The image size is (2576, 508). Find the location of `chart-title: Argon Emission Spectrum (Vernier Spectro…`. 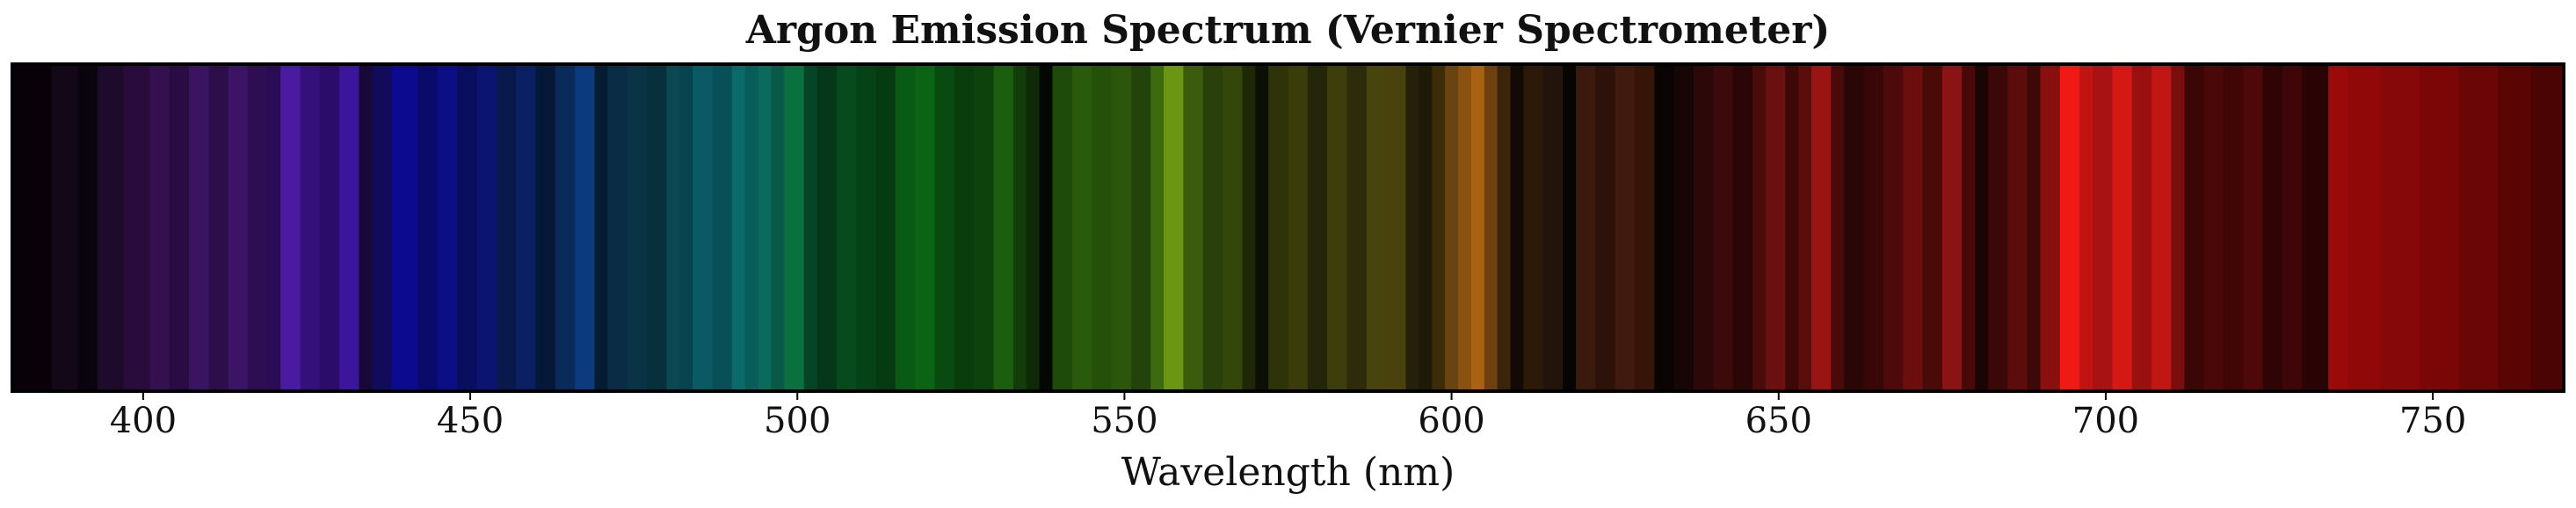

chart-title: Argon Emission Spectrum (Vernier Spectro… is located at coordinates (1288, 30).